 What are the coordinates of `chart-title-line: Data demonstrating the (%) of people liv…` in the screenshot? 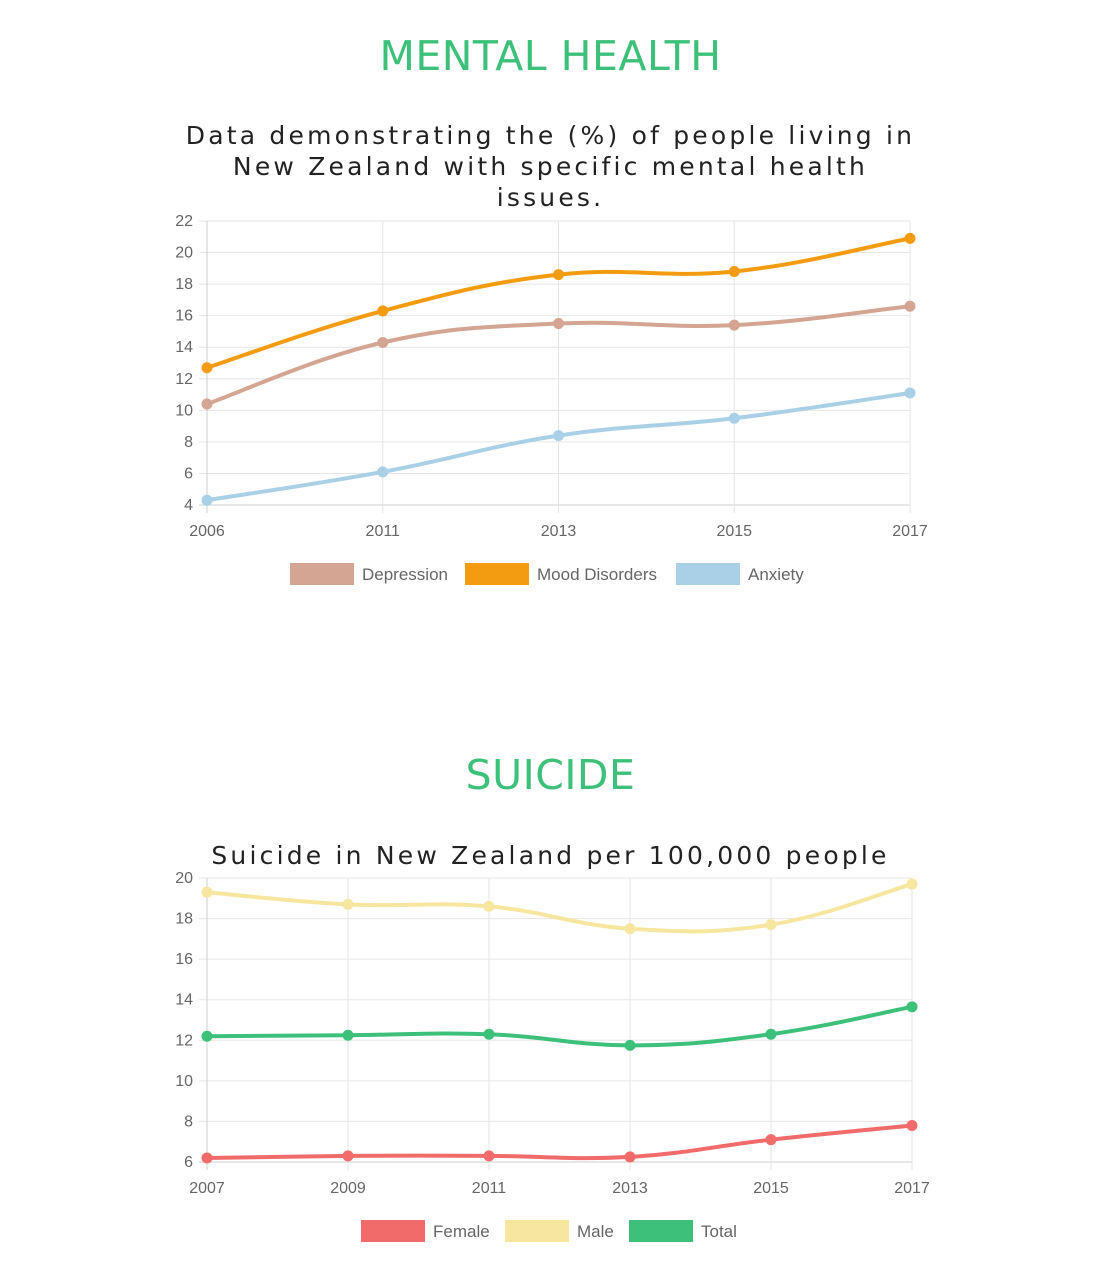 It's located at (550, 135).